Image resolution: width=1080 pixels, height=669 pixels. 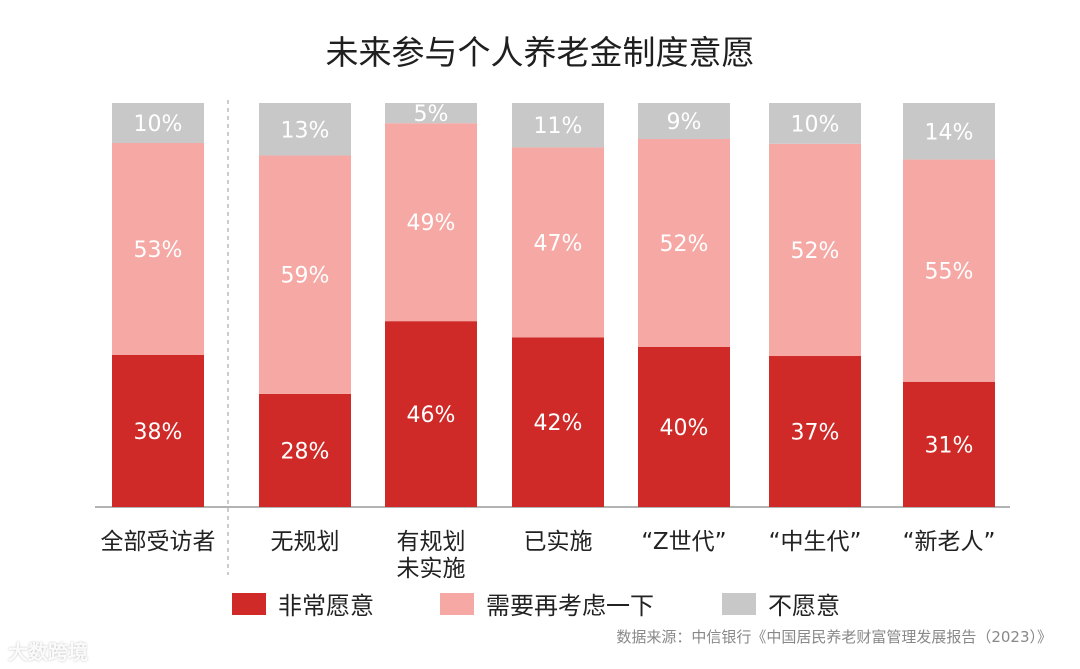 I want to click on legend-label-reconsider: 需要再考虑一下, so click(x=570, y=606).